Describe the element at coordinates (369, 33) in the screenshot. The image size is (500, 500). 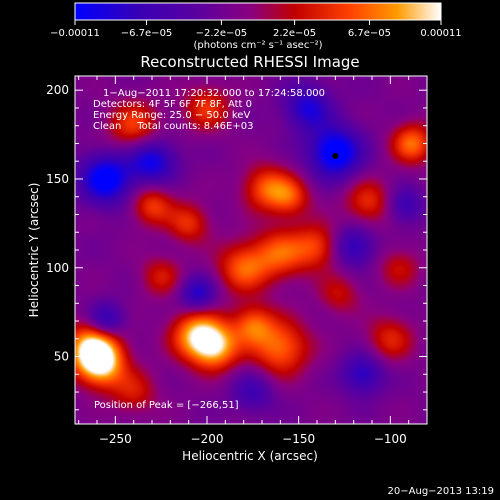
I see `colorbar-tick-label: 6.7e−05` at that location.